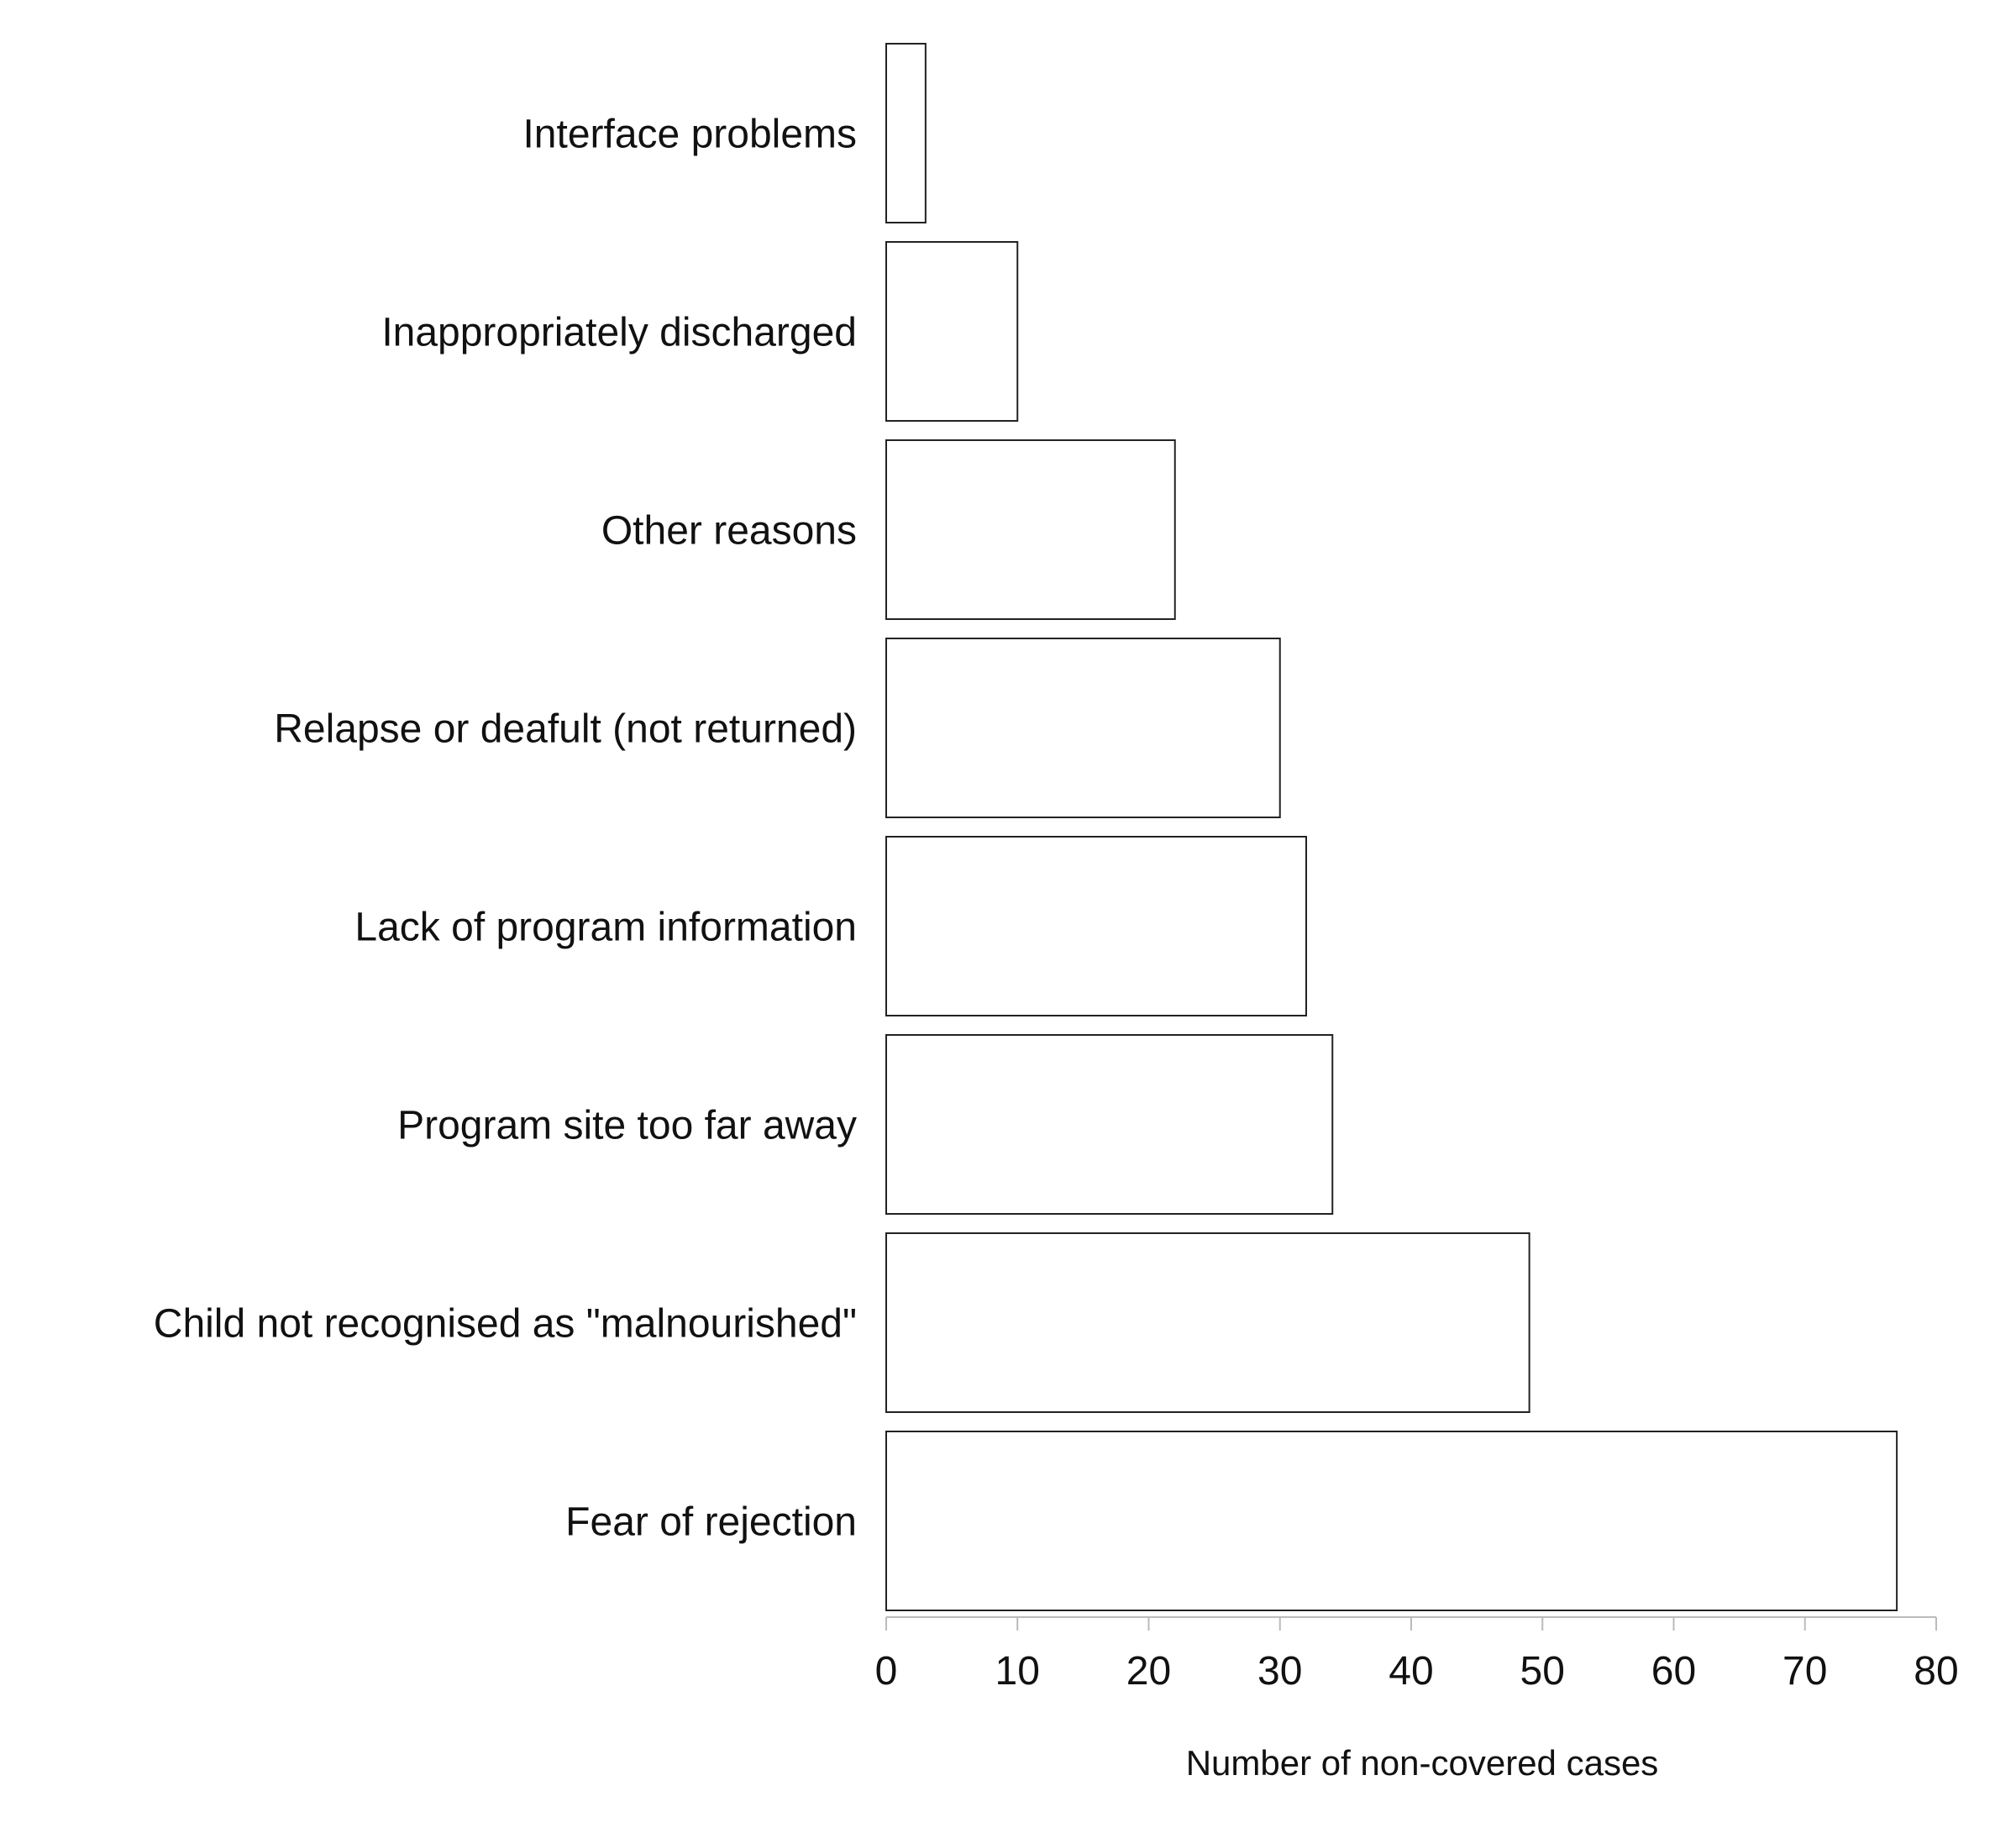  I want to click on x-tick-label: 0, so click(886, 1671).